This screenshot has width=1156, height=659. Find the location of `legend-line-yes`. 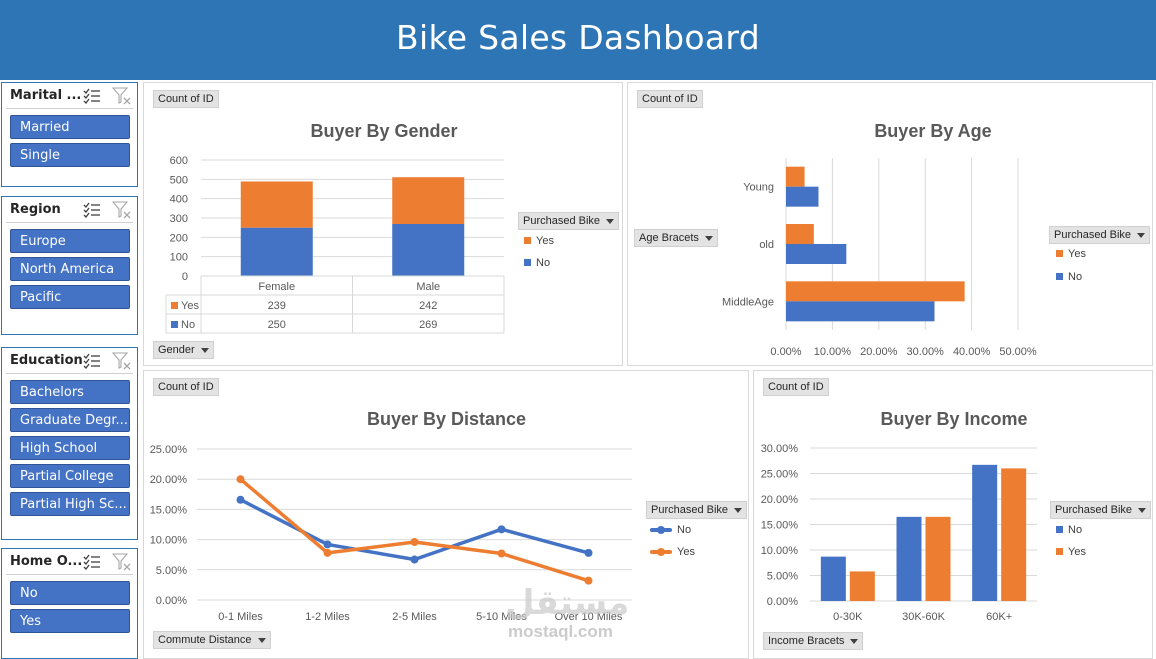

legend-line-yes is located at coordinates (661, 552).